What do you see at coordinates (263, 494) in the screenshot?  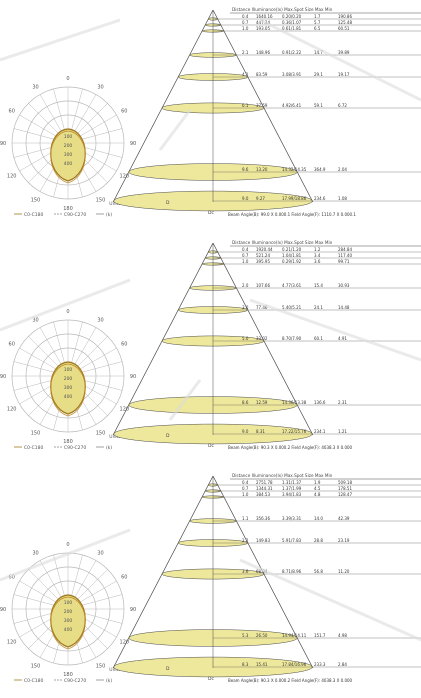 I see `row-value-a: 384.53` at bounding box center [263, 494].